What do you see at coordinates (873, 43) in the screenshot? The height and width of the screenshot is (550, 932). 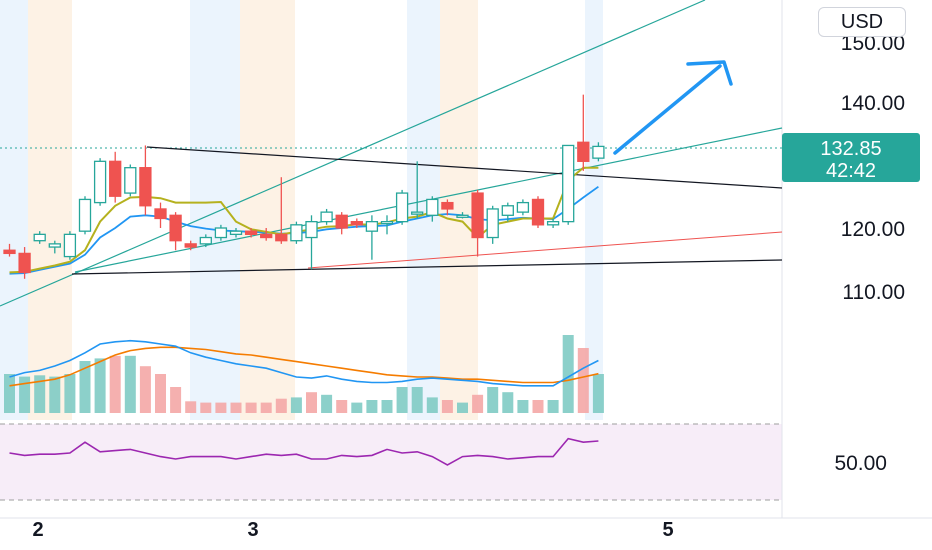 I see `price-tick-label: 150.00` at bounding box center [873, 43].